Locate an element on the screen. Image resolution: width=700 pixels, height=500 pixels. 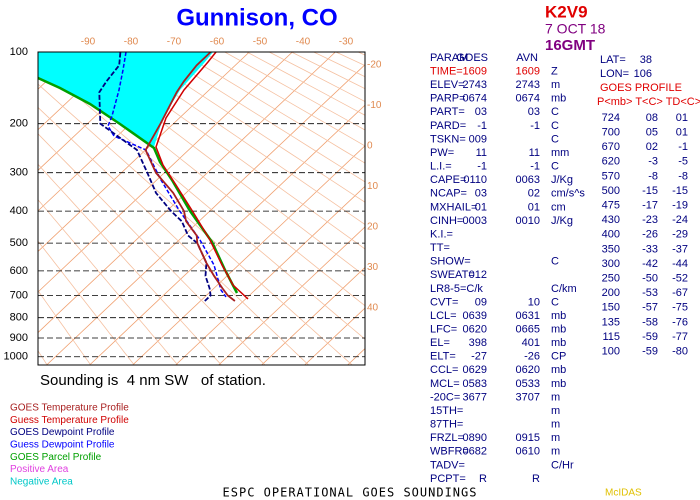
param-cell: LR8-5=C/k is located at coordinates (456, 289).